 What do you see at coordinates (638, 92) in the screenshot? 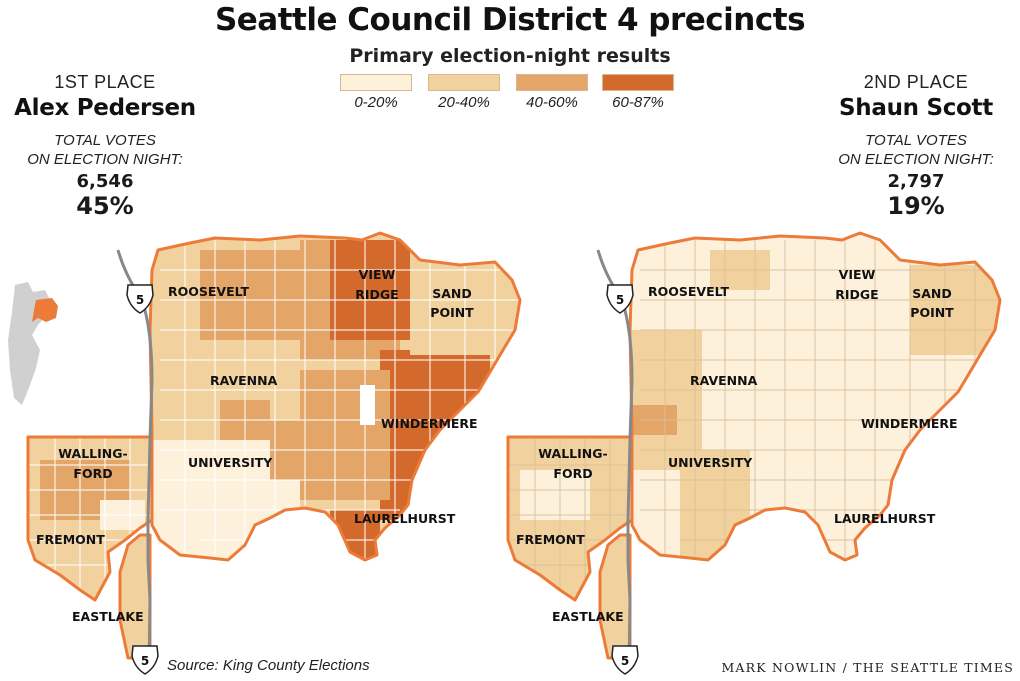
I see `legend-item: 60-87%` at bounding box center [638, 92].